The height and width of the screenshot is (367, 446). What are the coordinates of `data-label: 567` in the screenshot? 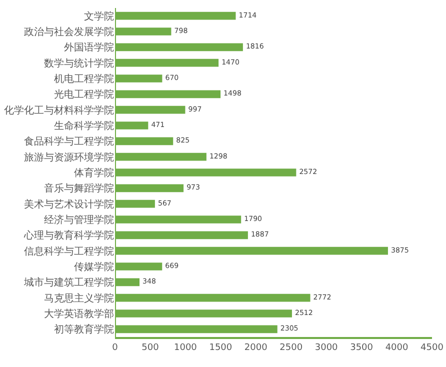 It's located at (165, 203).